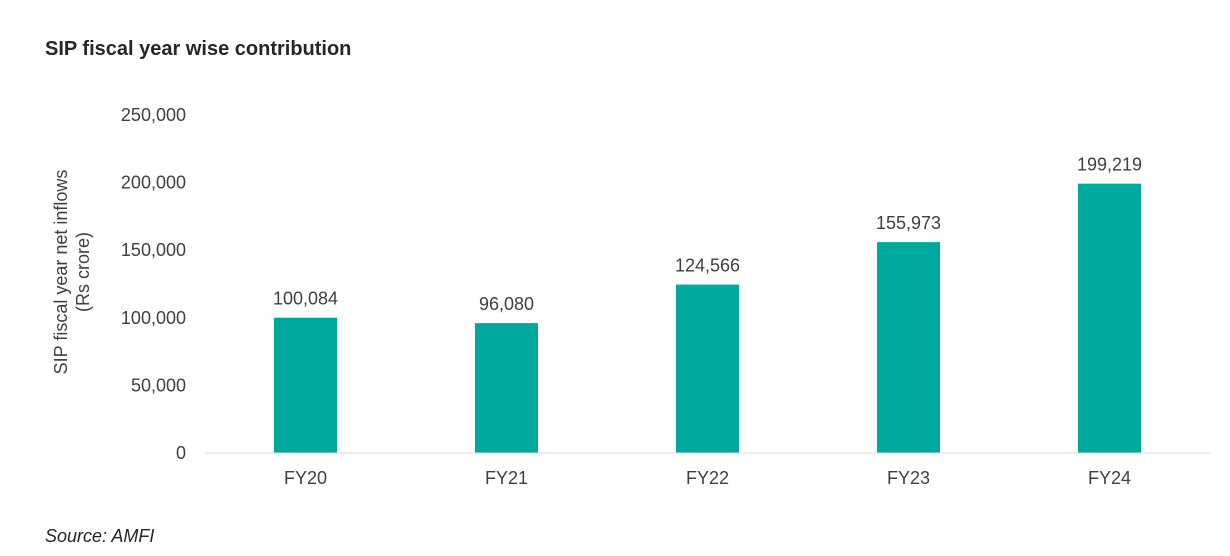 Image resolution: width=1230 pixels, height=556 pixels. Describe the element at coordinates (153, 115) in the screenshot. I see `y-tick-label: 250,000` at that location.